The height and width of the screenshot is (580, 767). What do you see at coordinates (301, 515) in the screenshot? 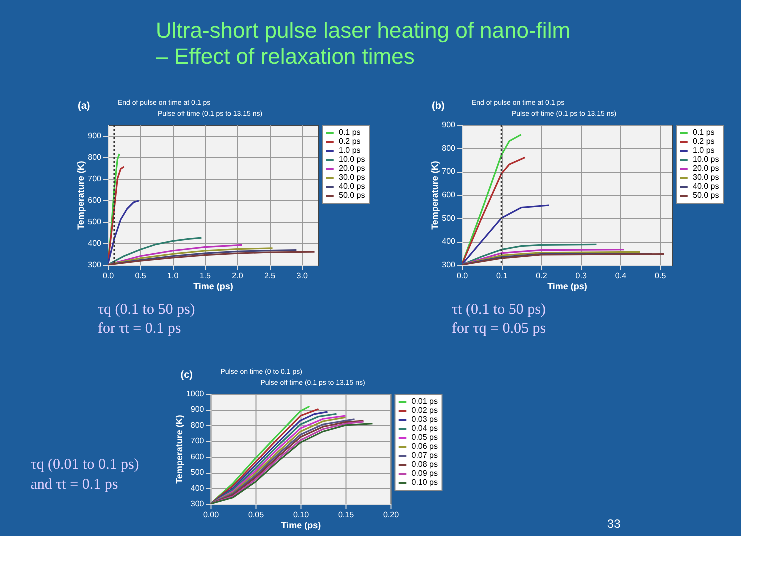
I see `x-tick-label: 0.10` at bounding box center [301, 515].